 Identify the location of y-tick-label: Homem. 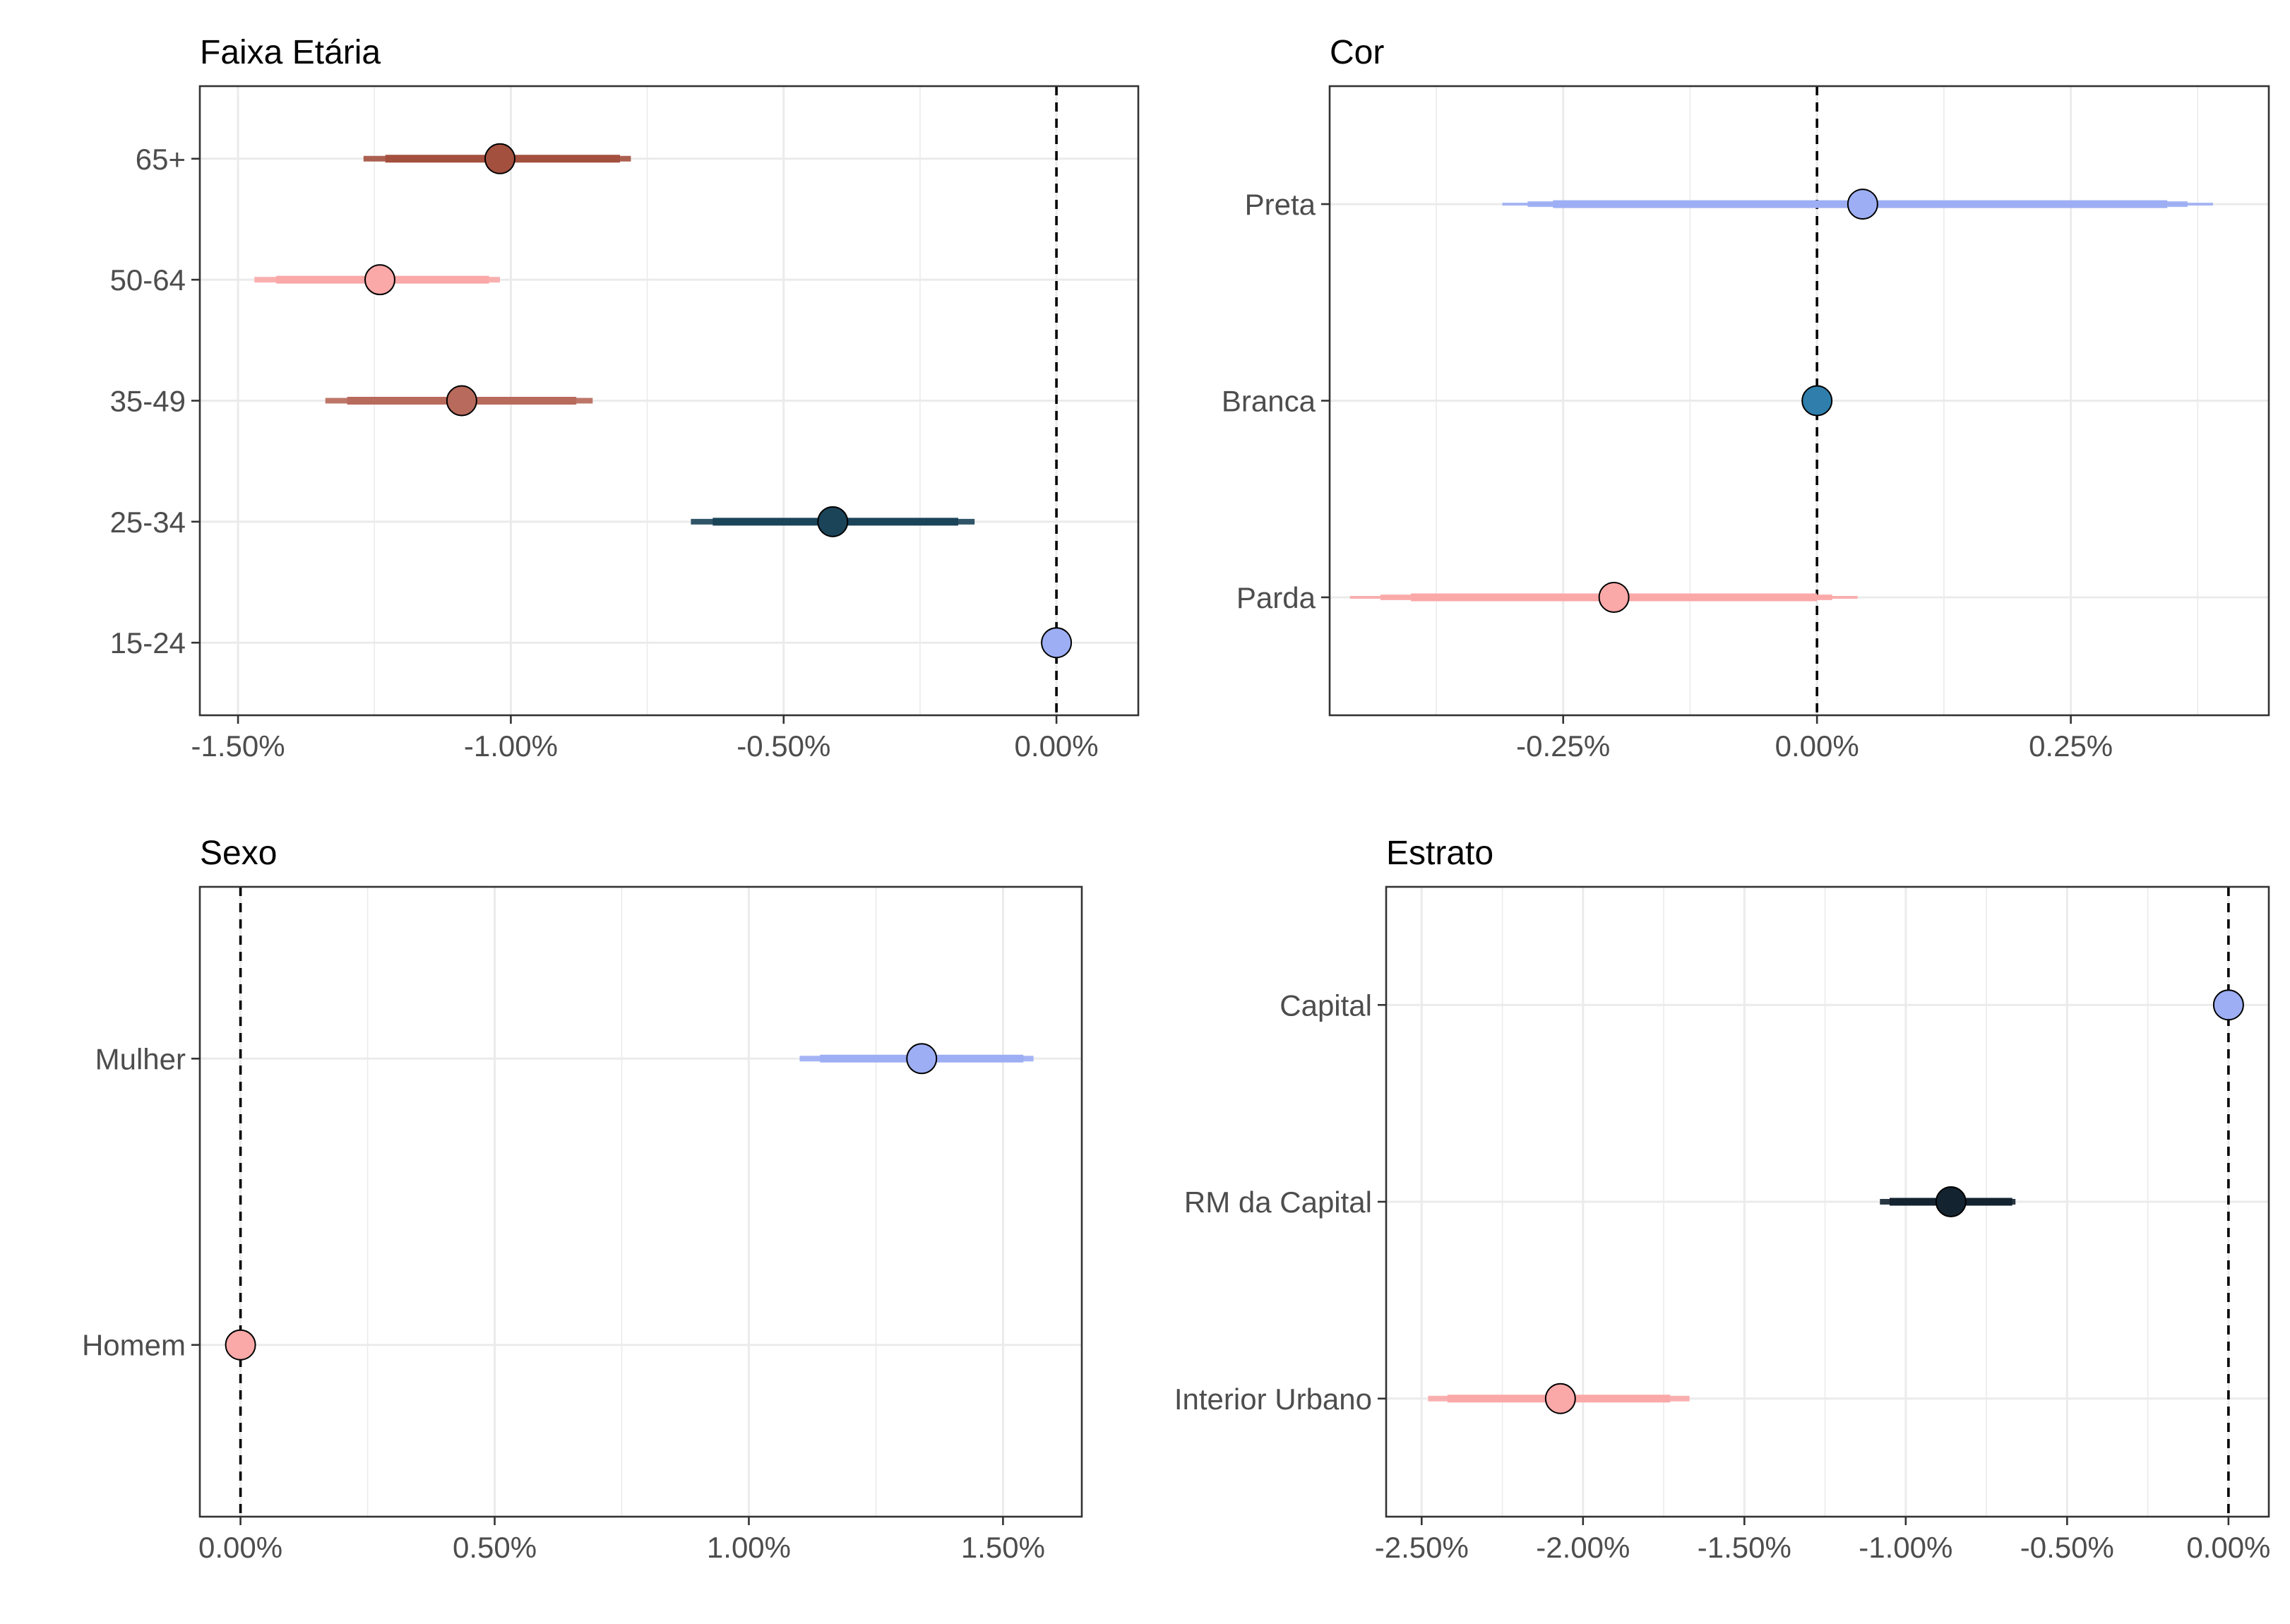
(134, 1345).